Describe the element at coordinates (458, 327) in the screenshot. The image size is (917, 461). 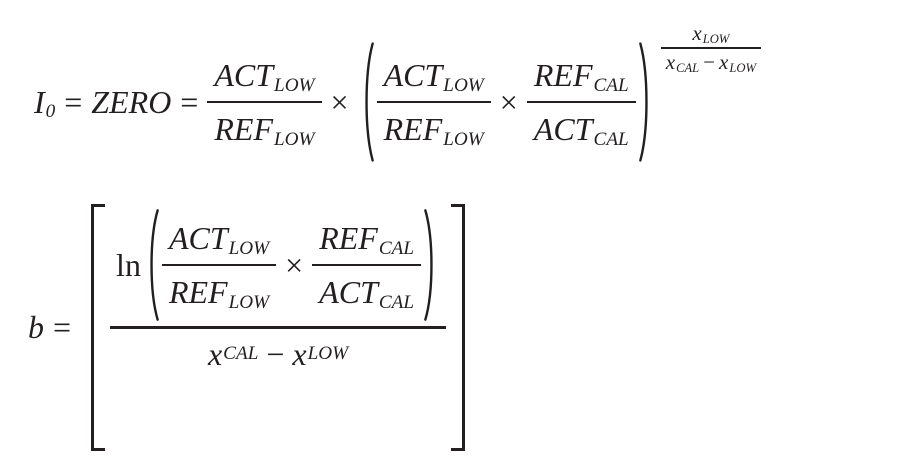
I see `close-bracket` at that location.